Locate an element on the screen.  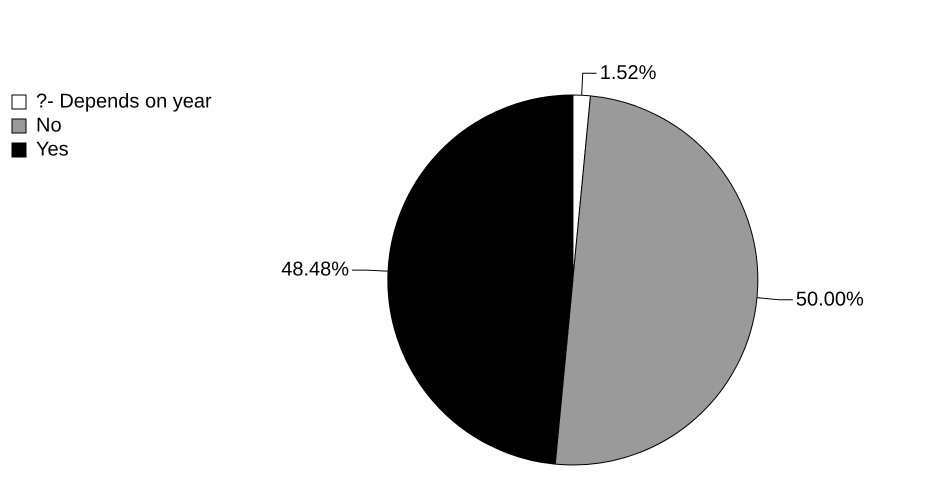
legend-label: Yes is located at coordinates (52, 149).